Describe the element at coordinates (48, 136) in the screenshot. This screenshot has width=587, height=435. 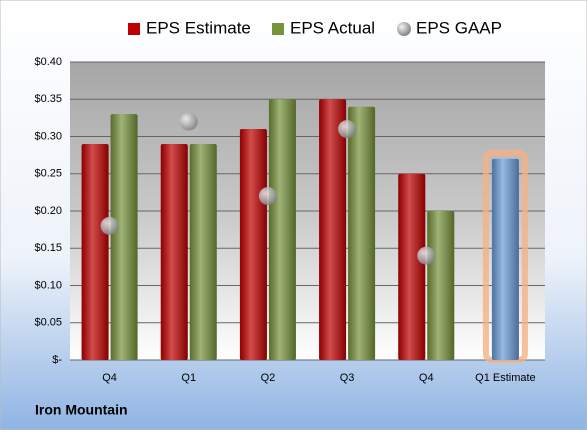
I see `y-tick-label: $0.30` at that location.